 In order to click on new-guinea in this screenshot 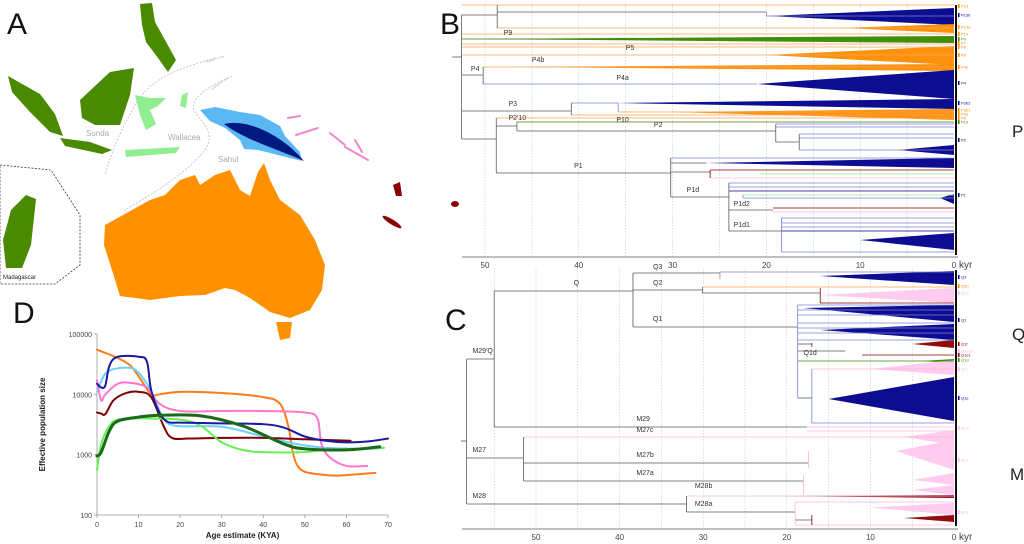, I will do `click(252, 134)`.